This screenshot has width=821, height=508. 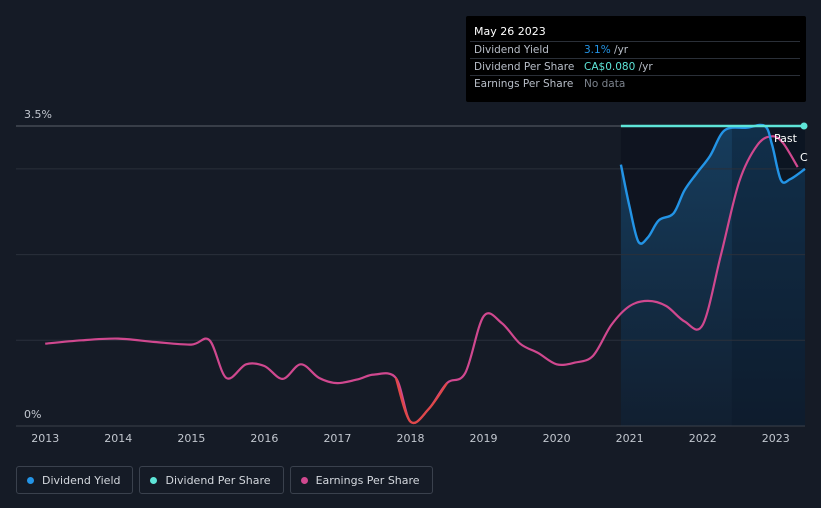 What do you see at coordinates (118, 438) in the screenshot?
I see `x-tick-label: 2014` at bounding box center [118, 438].